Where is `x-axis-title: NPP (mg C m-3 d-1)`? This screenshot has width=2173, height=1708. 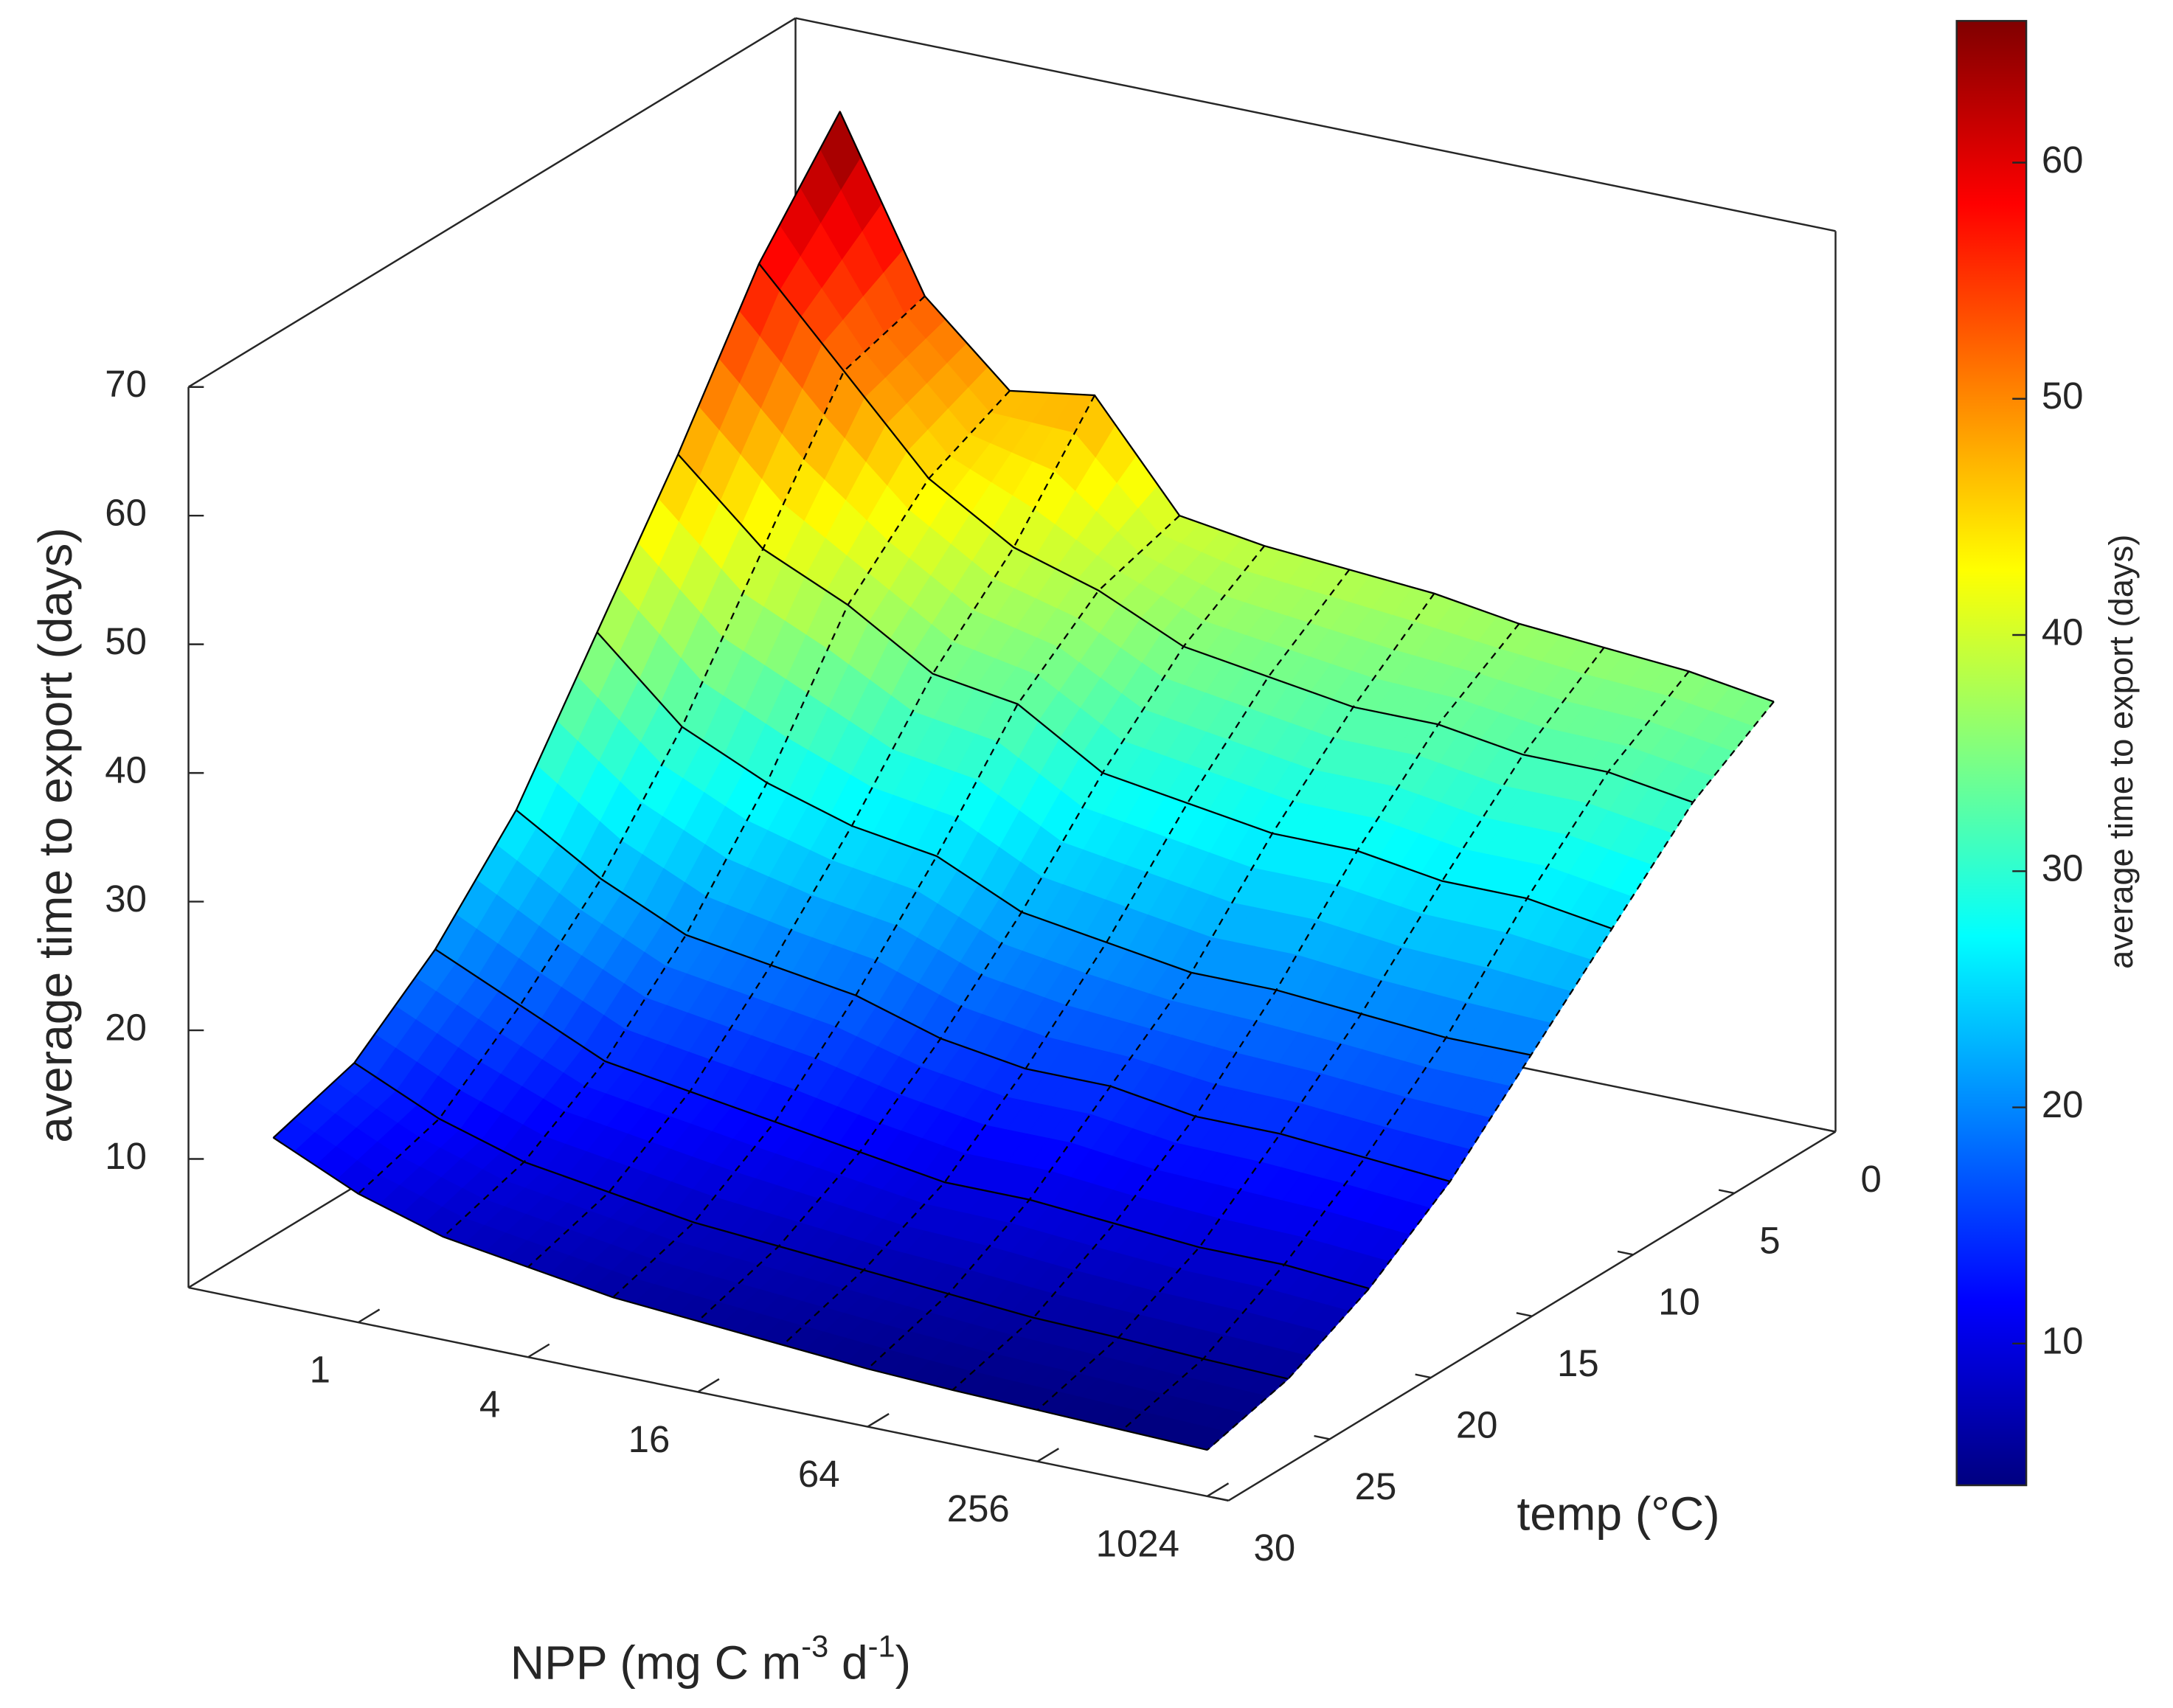 x-axis-title: NPP (mg C m-3 d-1) is located at coordinates (710, 1659).